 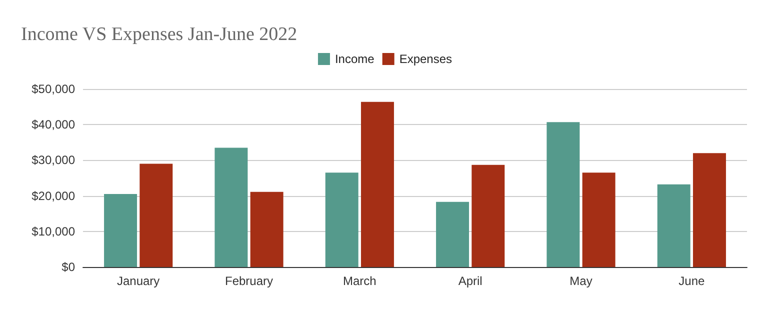 I want to click on y-tick-label: $30,000, so click(x=54, y=160).